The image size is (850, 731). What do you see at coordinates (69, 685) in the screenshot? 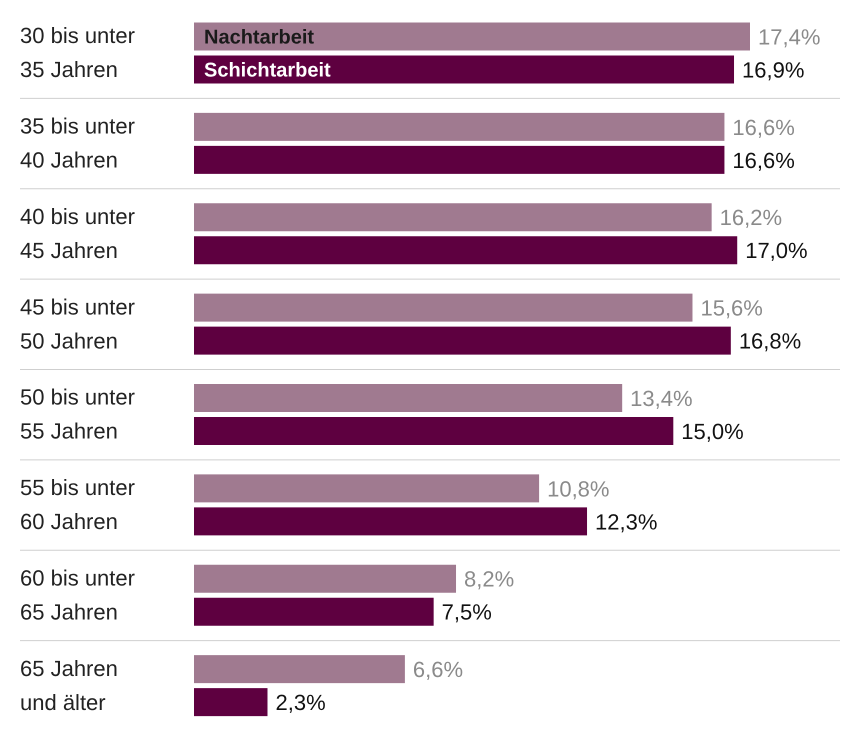
I see `y-tick-label: 65 Jahren und älter` at bounding box center [69, 685].